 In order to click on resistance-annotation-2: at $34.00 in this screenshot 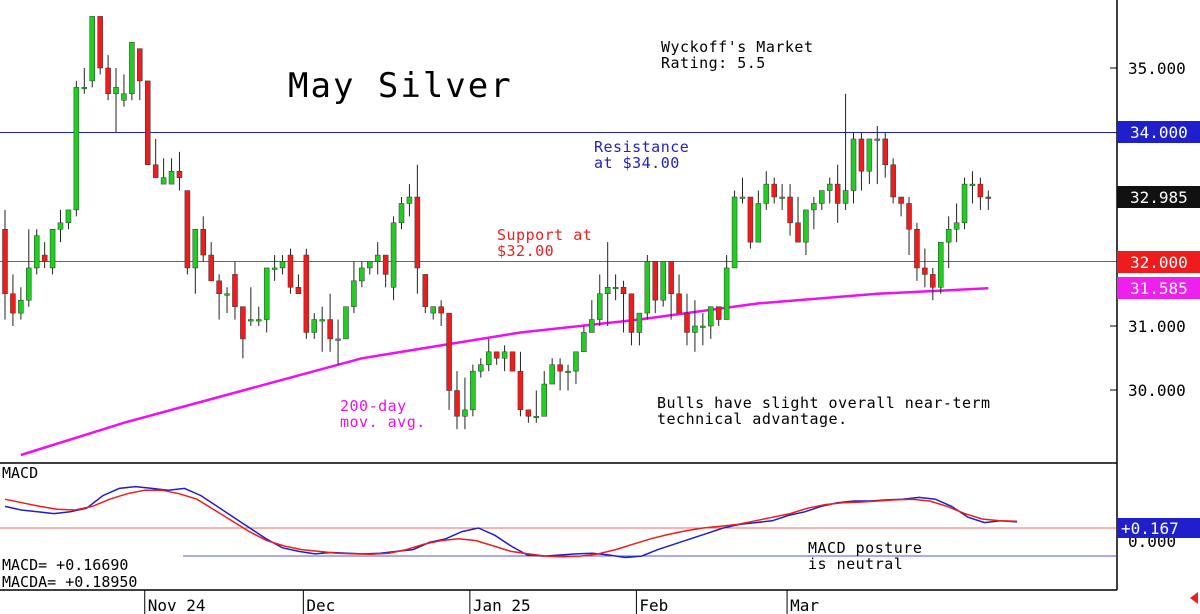, I will do `click(637, 163)`.